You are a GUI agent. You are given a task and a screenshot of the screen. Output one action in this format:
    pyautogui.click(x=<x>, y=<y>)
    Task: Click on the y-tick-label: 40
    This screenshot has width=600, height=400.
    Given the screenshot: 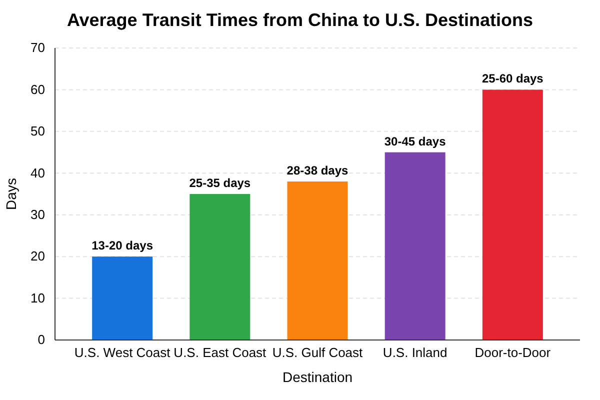 What is the action you would take?
    pyautogui.click(x=37, y=172)
    